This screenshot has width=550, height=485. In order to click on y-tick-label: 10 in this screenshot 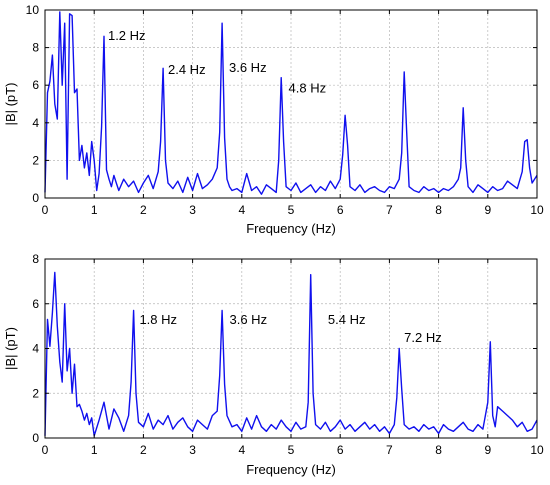, I will do `click(33, 10)`.